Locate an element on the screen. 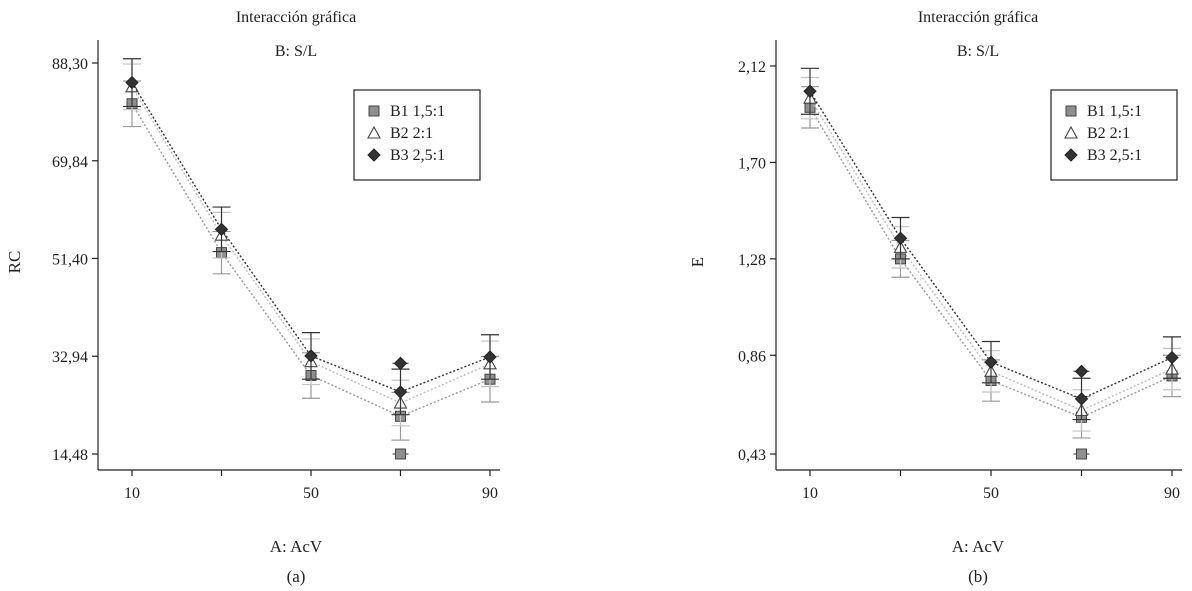 This screenshot has width=1192, height=591. y-tick-label: 51,40 is located at coordinates (70, 259).